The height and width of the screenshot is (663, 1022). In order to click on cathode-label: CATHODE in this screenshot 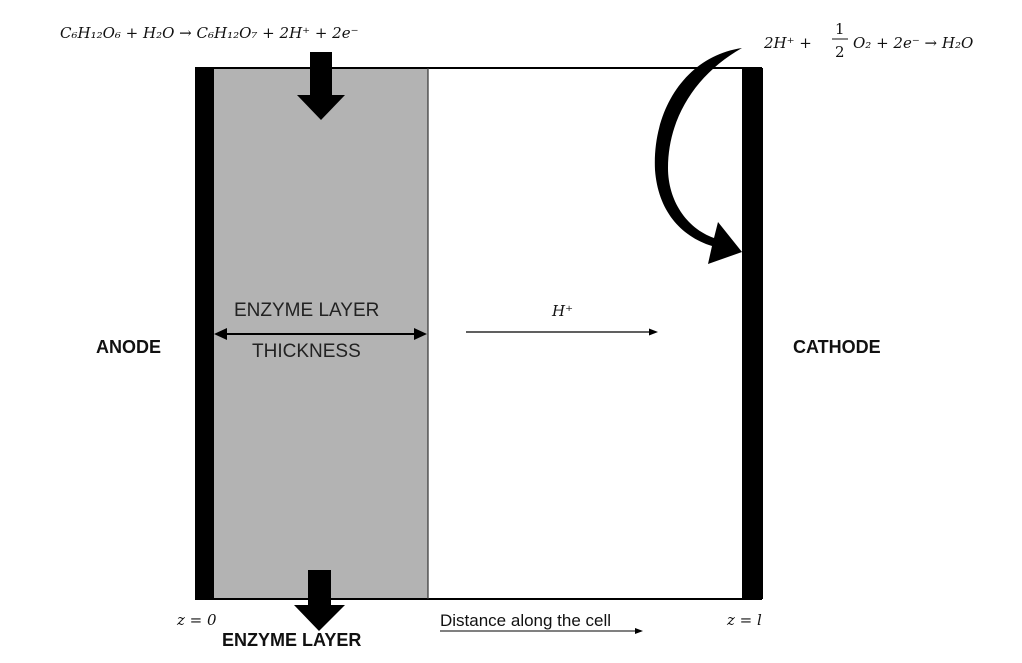, I will do `click(837, 347)`.